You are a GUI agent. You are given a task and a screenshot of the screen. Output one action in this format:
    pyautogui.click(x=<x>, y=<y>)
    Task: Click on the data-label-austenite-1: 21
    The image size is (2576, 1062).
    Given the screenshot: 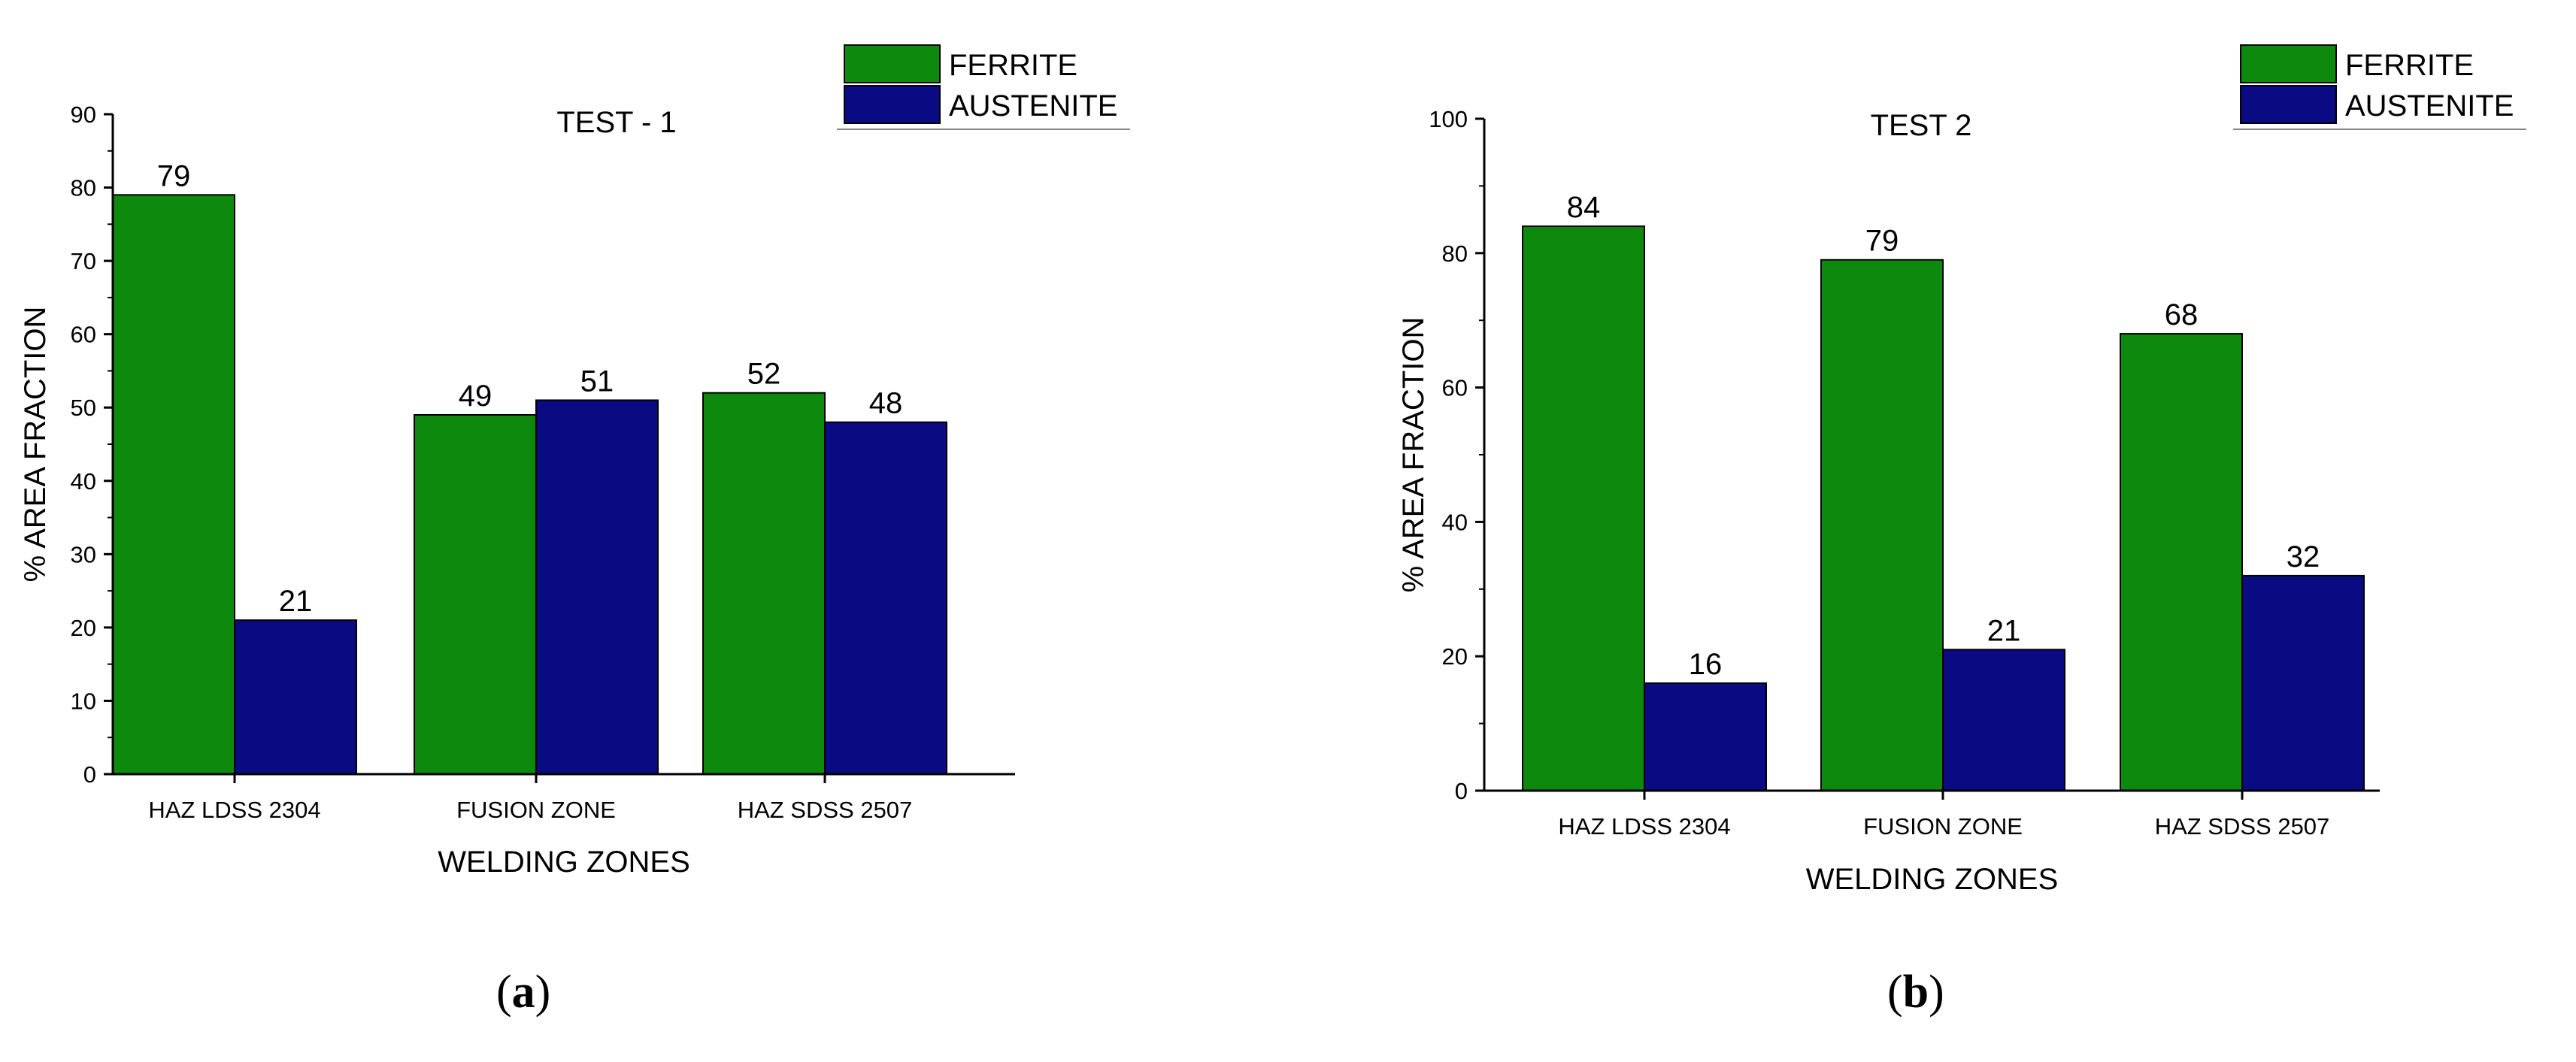 What is the action you would take?
    pyautogui.click(x=296, y=601)
    